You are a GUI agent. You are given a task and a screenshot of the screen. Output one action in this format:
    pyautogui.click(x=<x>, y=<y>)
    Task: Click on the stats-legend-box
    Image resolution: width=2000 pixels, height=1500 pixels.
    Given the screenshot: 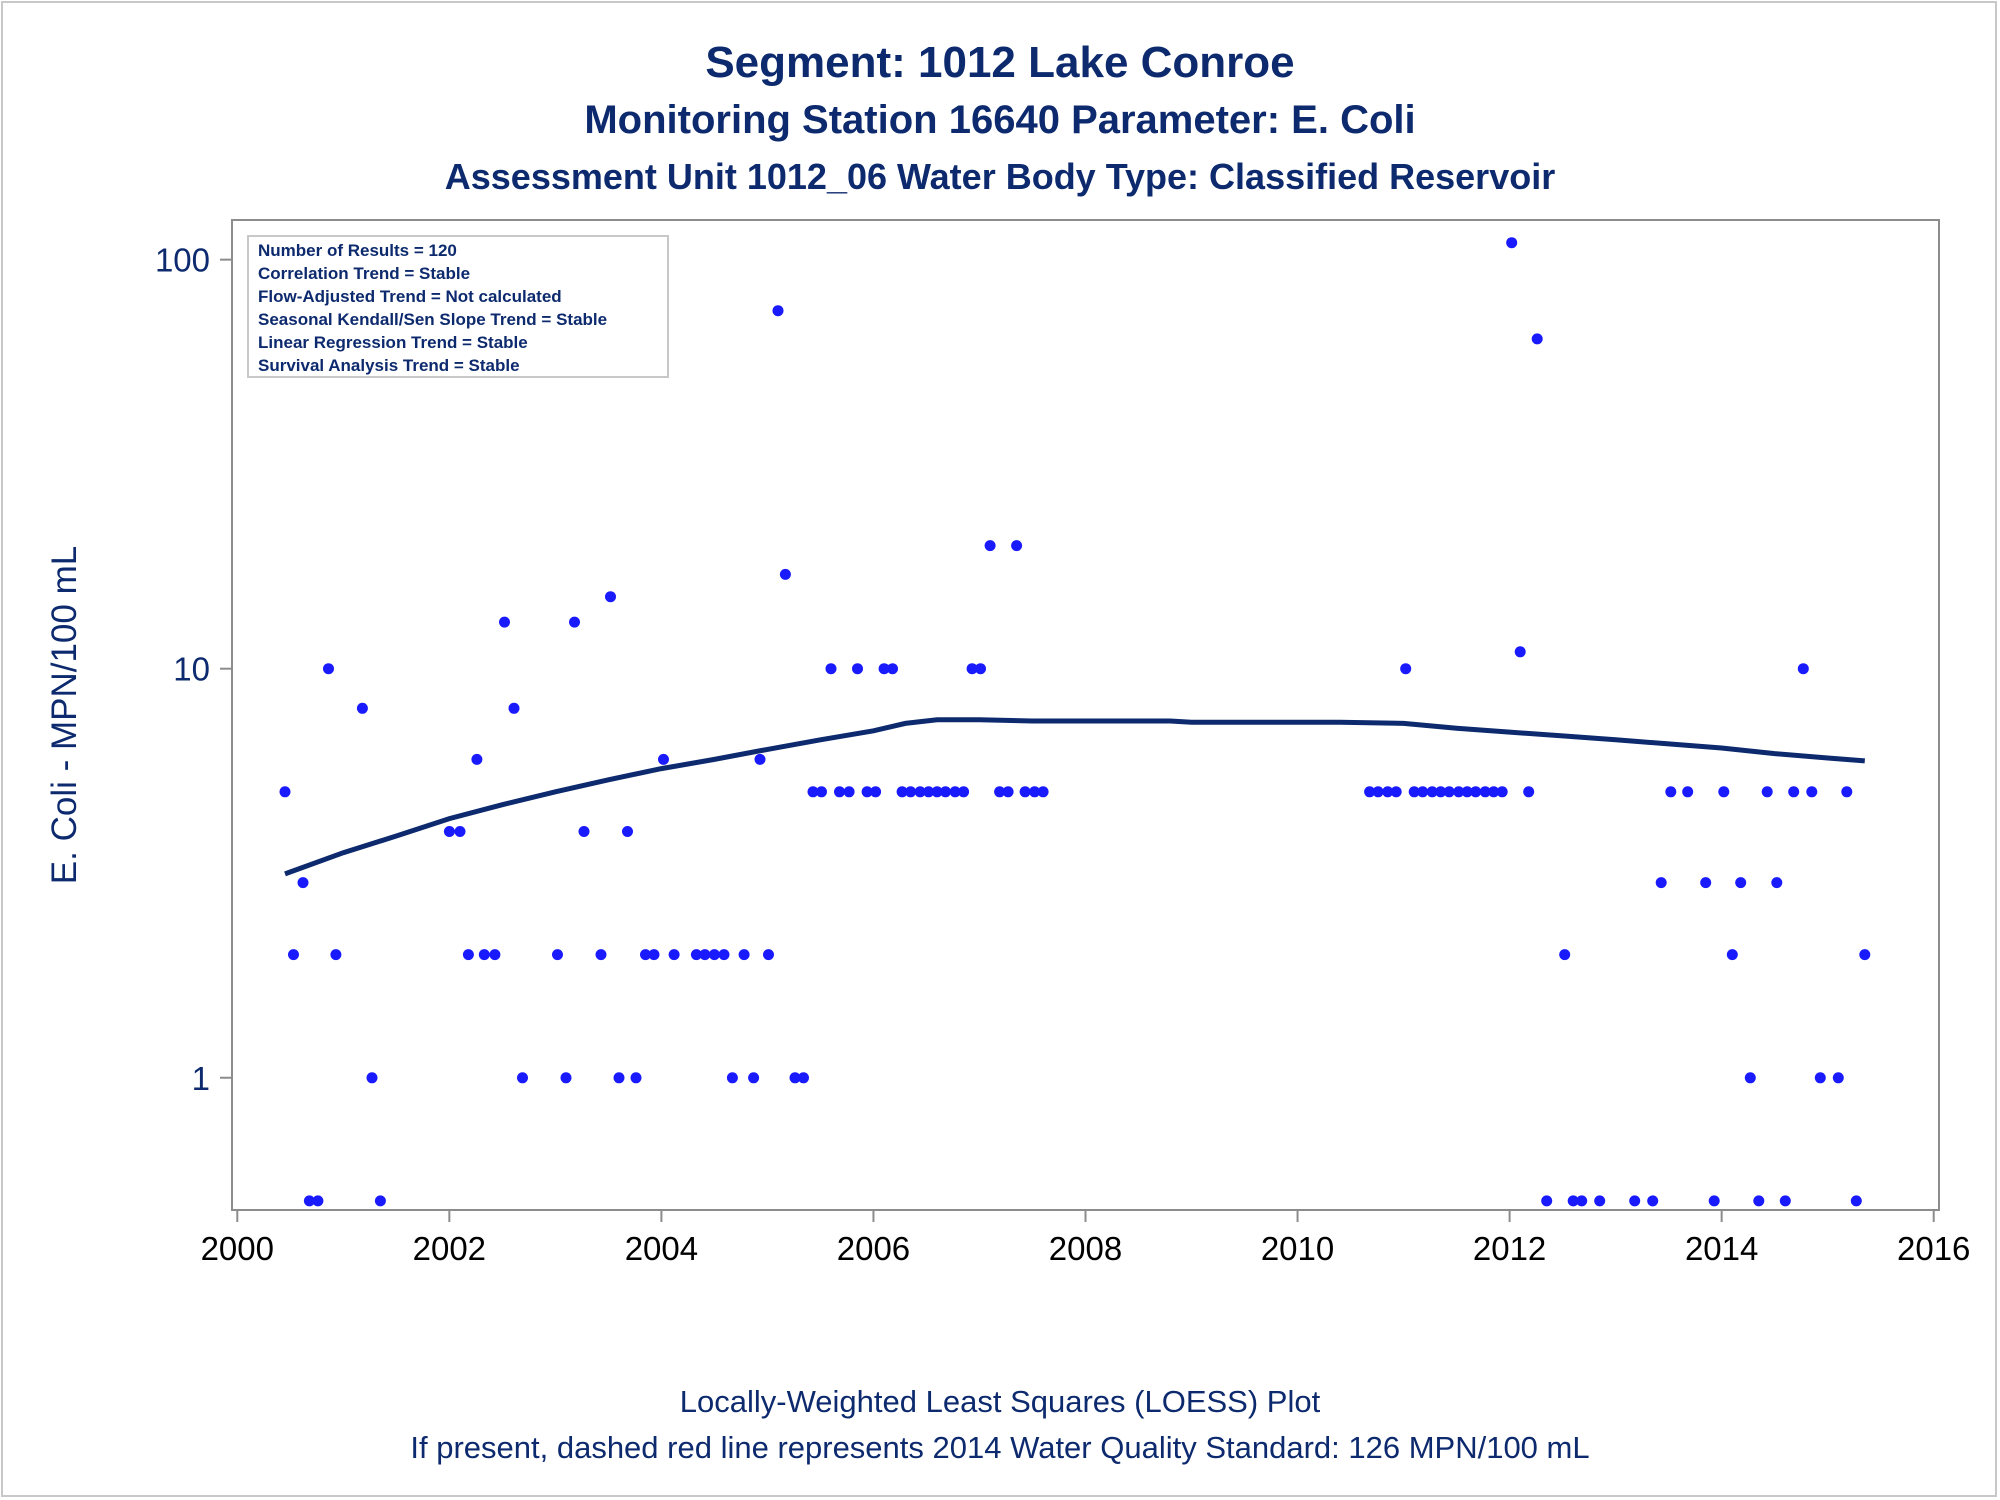 What is the action you would take?
    pyautogui.click(x=458, y=306)
    